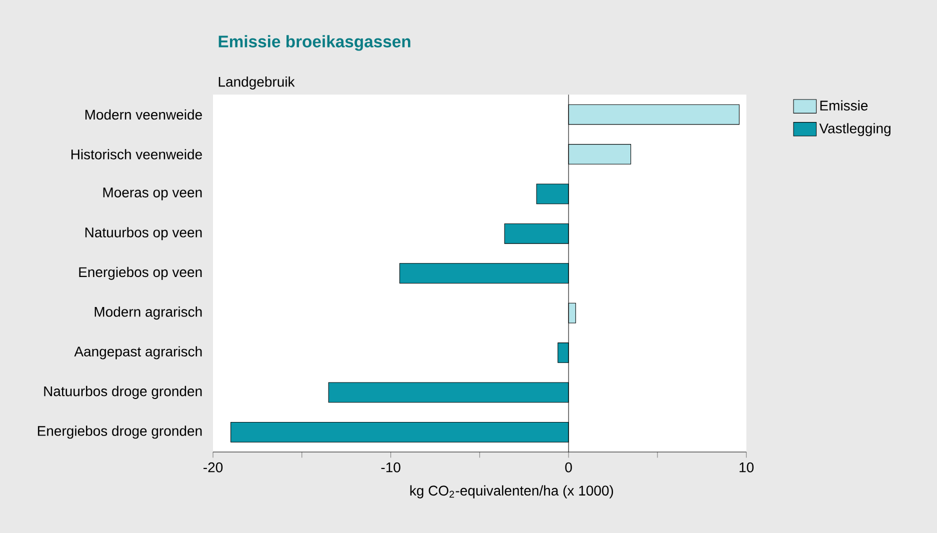 This screenshot has width=937, height=533. What do you see at coordinates (390, 467) in the screenshot?
I see `x-tick-label: -10` at bounding box center [390, 467].